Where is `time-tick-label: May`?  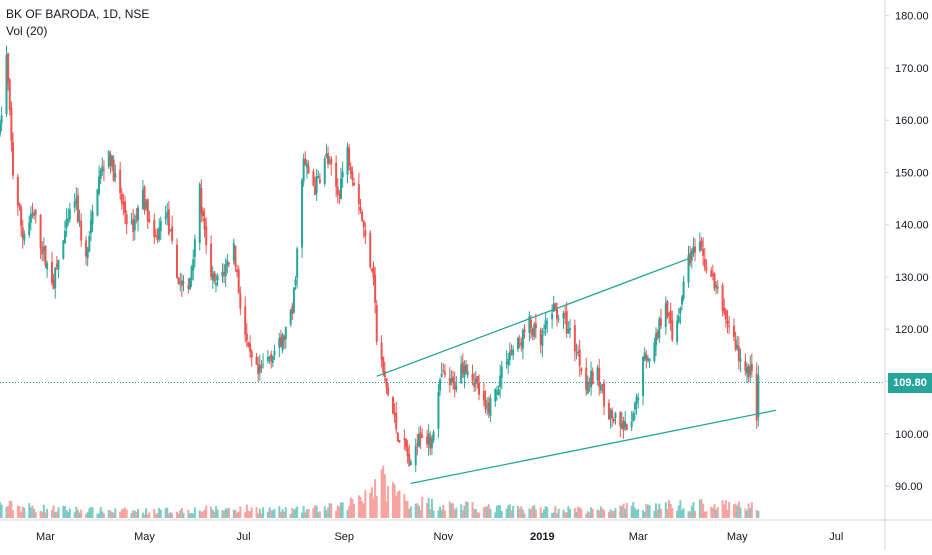
time-tick-label: May is located at coordinates (737, 537).